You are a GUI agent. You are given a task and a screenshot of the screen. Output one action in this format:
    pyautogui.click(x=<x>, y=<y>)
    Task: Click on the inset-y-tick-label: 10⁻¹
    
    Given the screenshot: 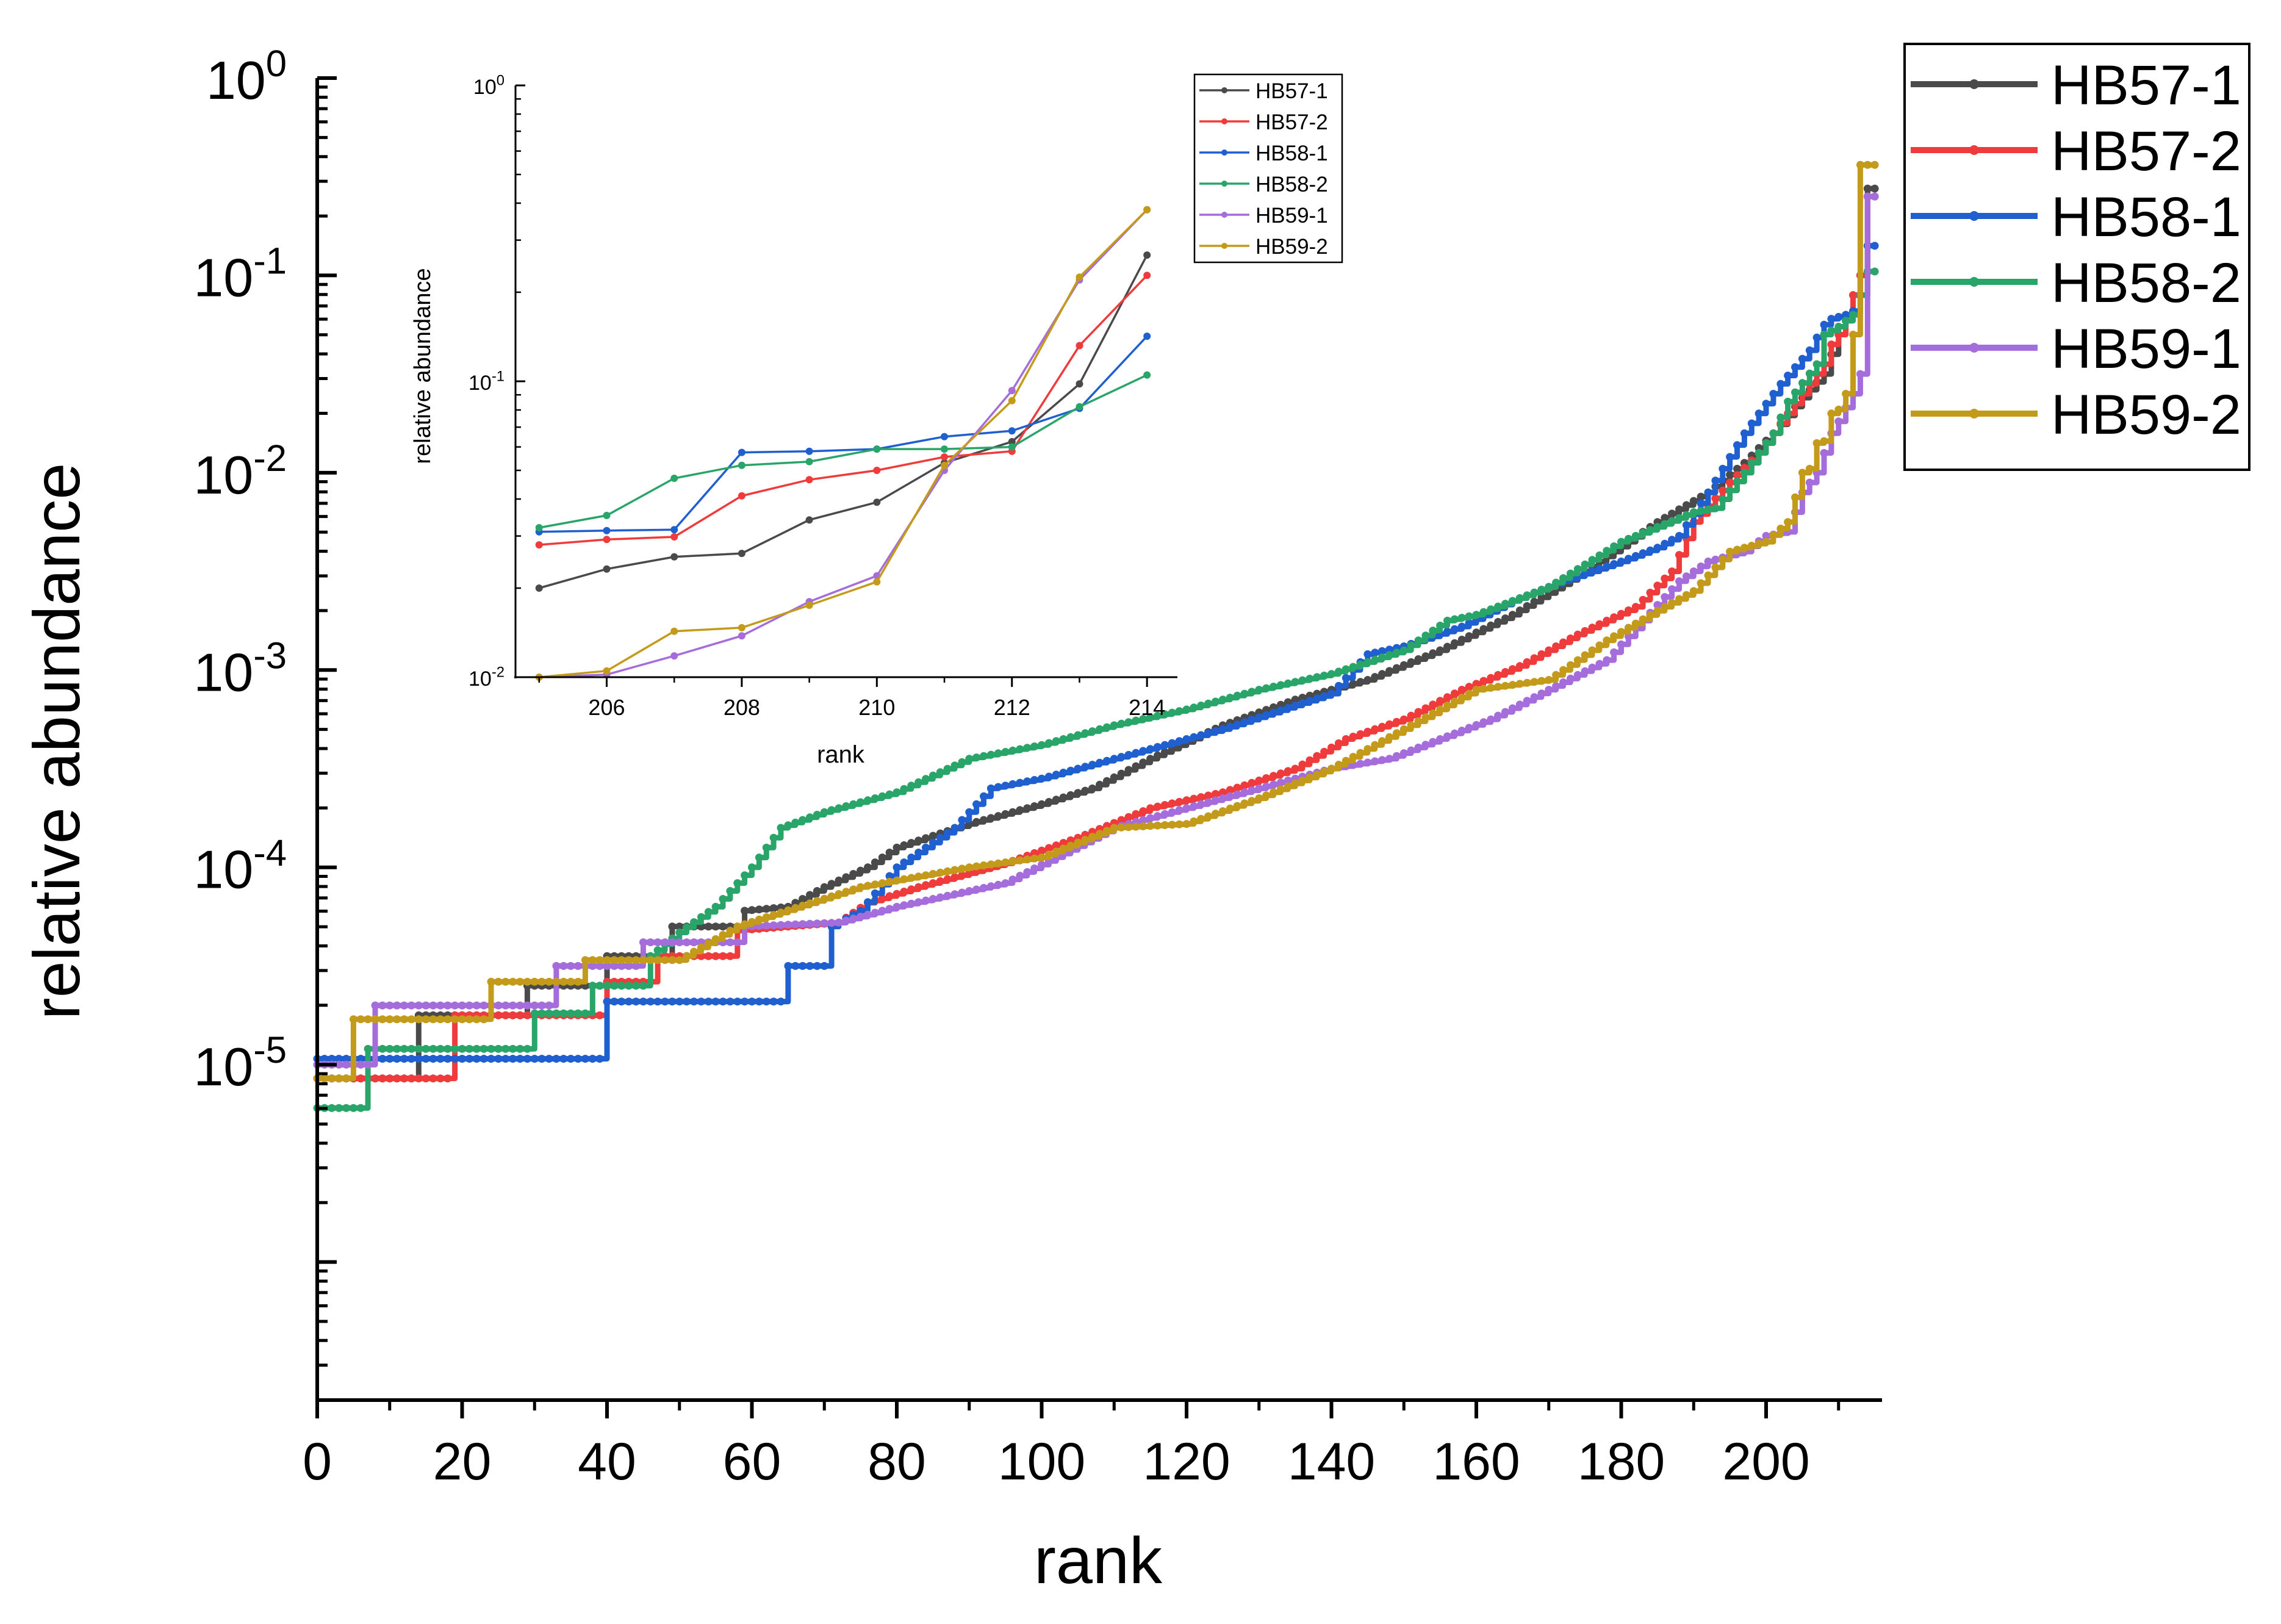 What is the action you would take?
    pyautogui.click(x=487, y=381)
    